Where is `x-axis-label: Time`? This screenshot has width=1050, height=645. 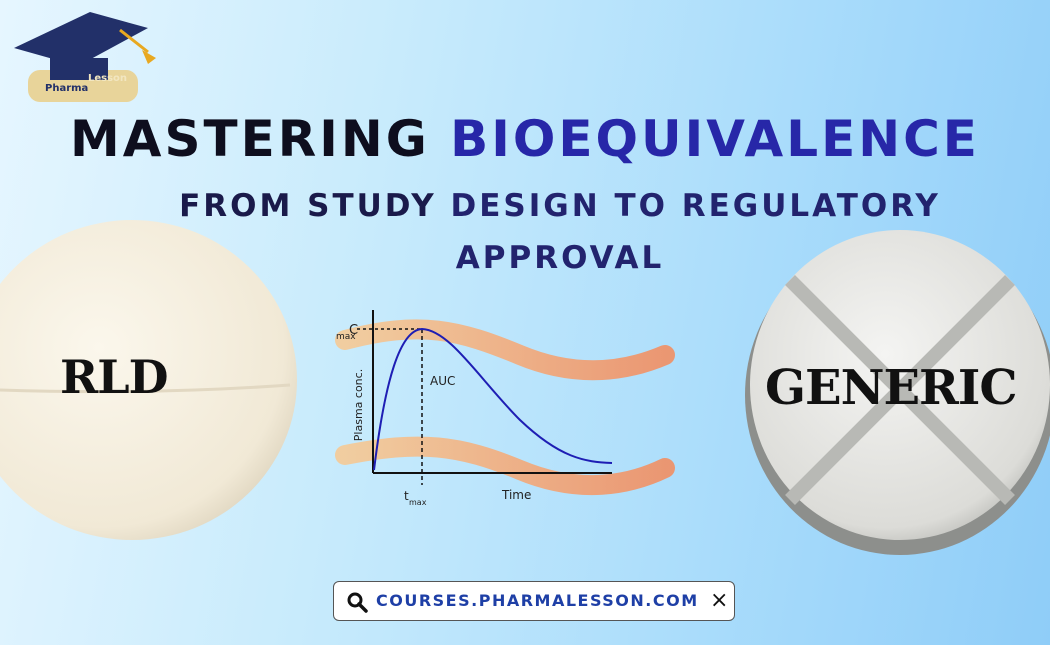 x-axis-label: Time is located at coordinates (516, 495).